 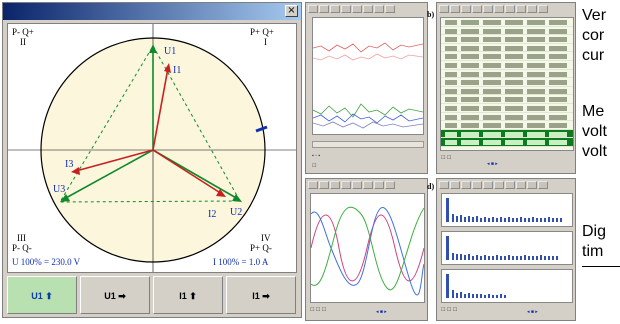 What do you see at coordinates (177, 70) in the screenshot?
I see `label-i1: I1` at bounding box center [177, 70].